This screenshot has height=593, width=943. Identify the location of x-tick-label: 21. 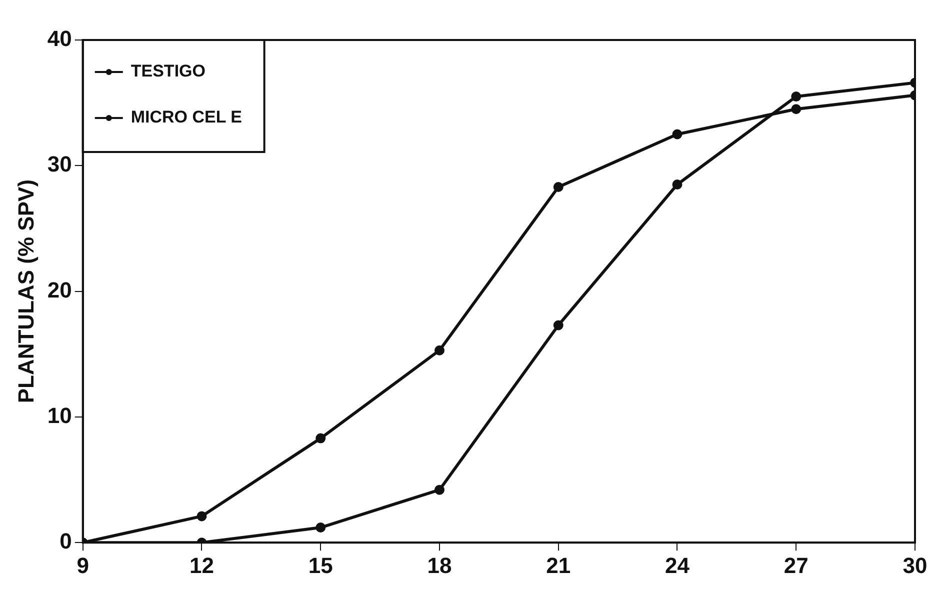
(558, 565).